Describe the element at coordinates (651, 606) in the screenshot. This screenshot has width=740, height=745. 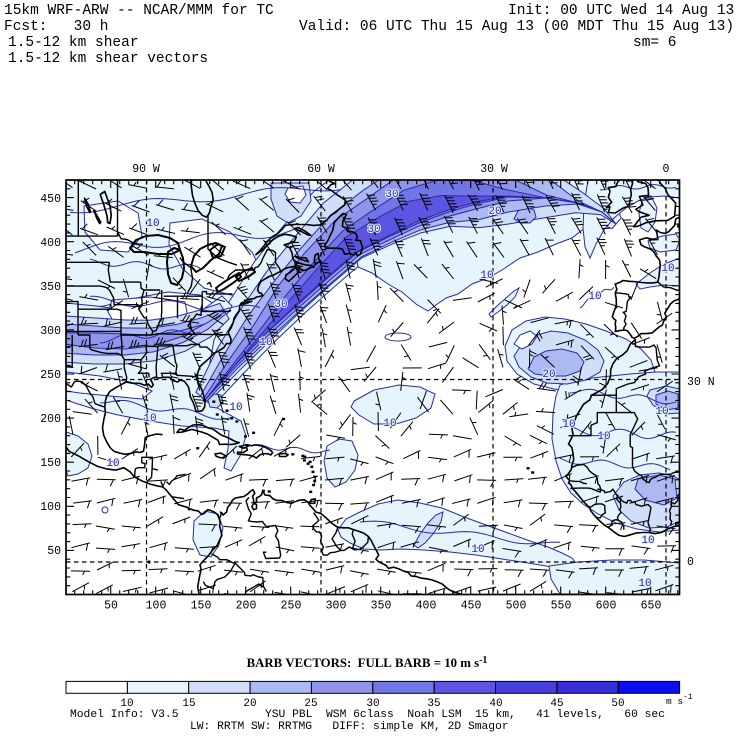
I see `svg-text: 650` at that location.